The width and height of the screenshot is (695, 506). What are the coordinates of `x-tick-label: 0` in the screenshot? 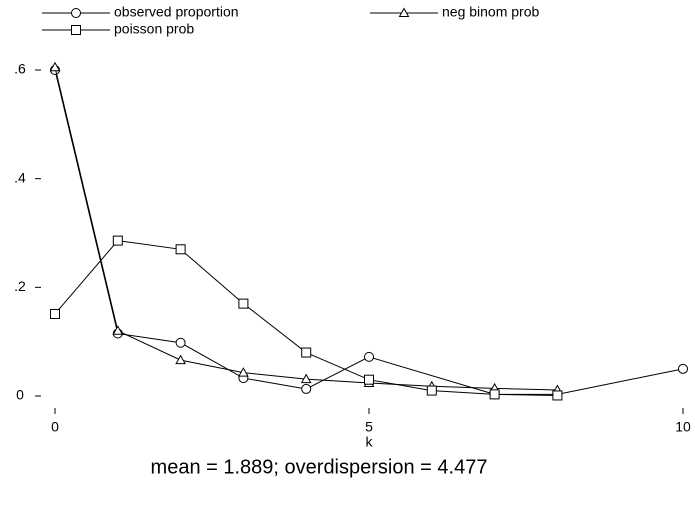 It's located at (55, 427).